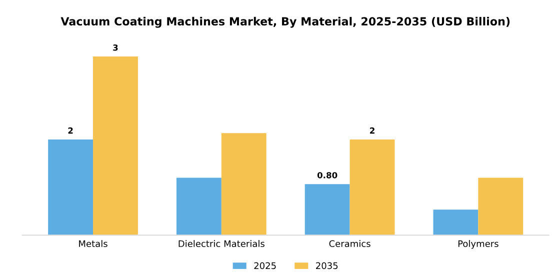 The image size is (560, 280). I want to click on data-label: 0.80, so click(327, 175).